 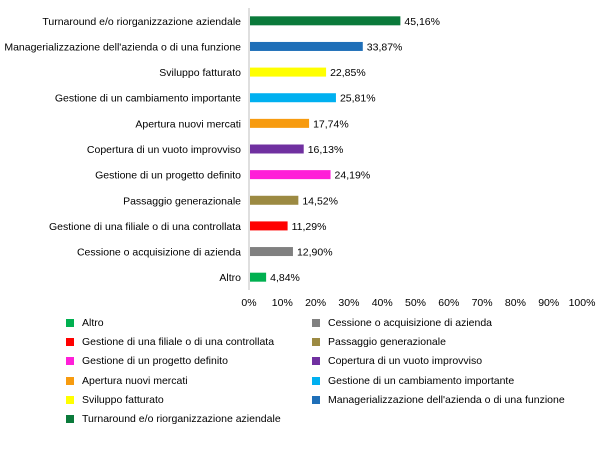 What do you see at coordinates (282, 303) in the screenshot?
I see `x-tick-label: 10%` at bounding box center [282, 303].